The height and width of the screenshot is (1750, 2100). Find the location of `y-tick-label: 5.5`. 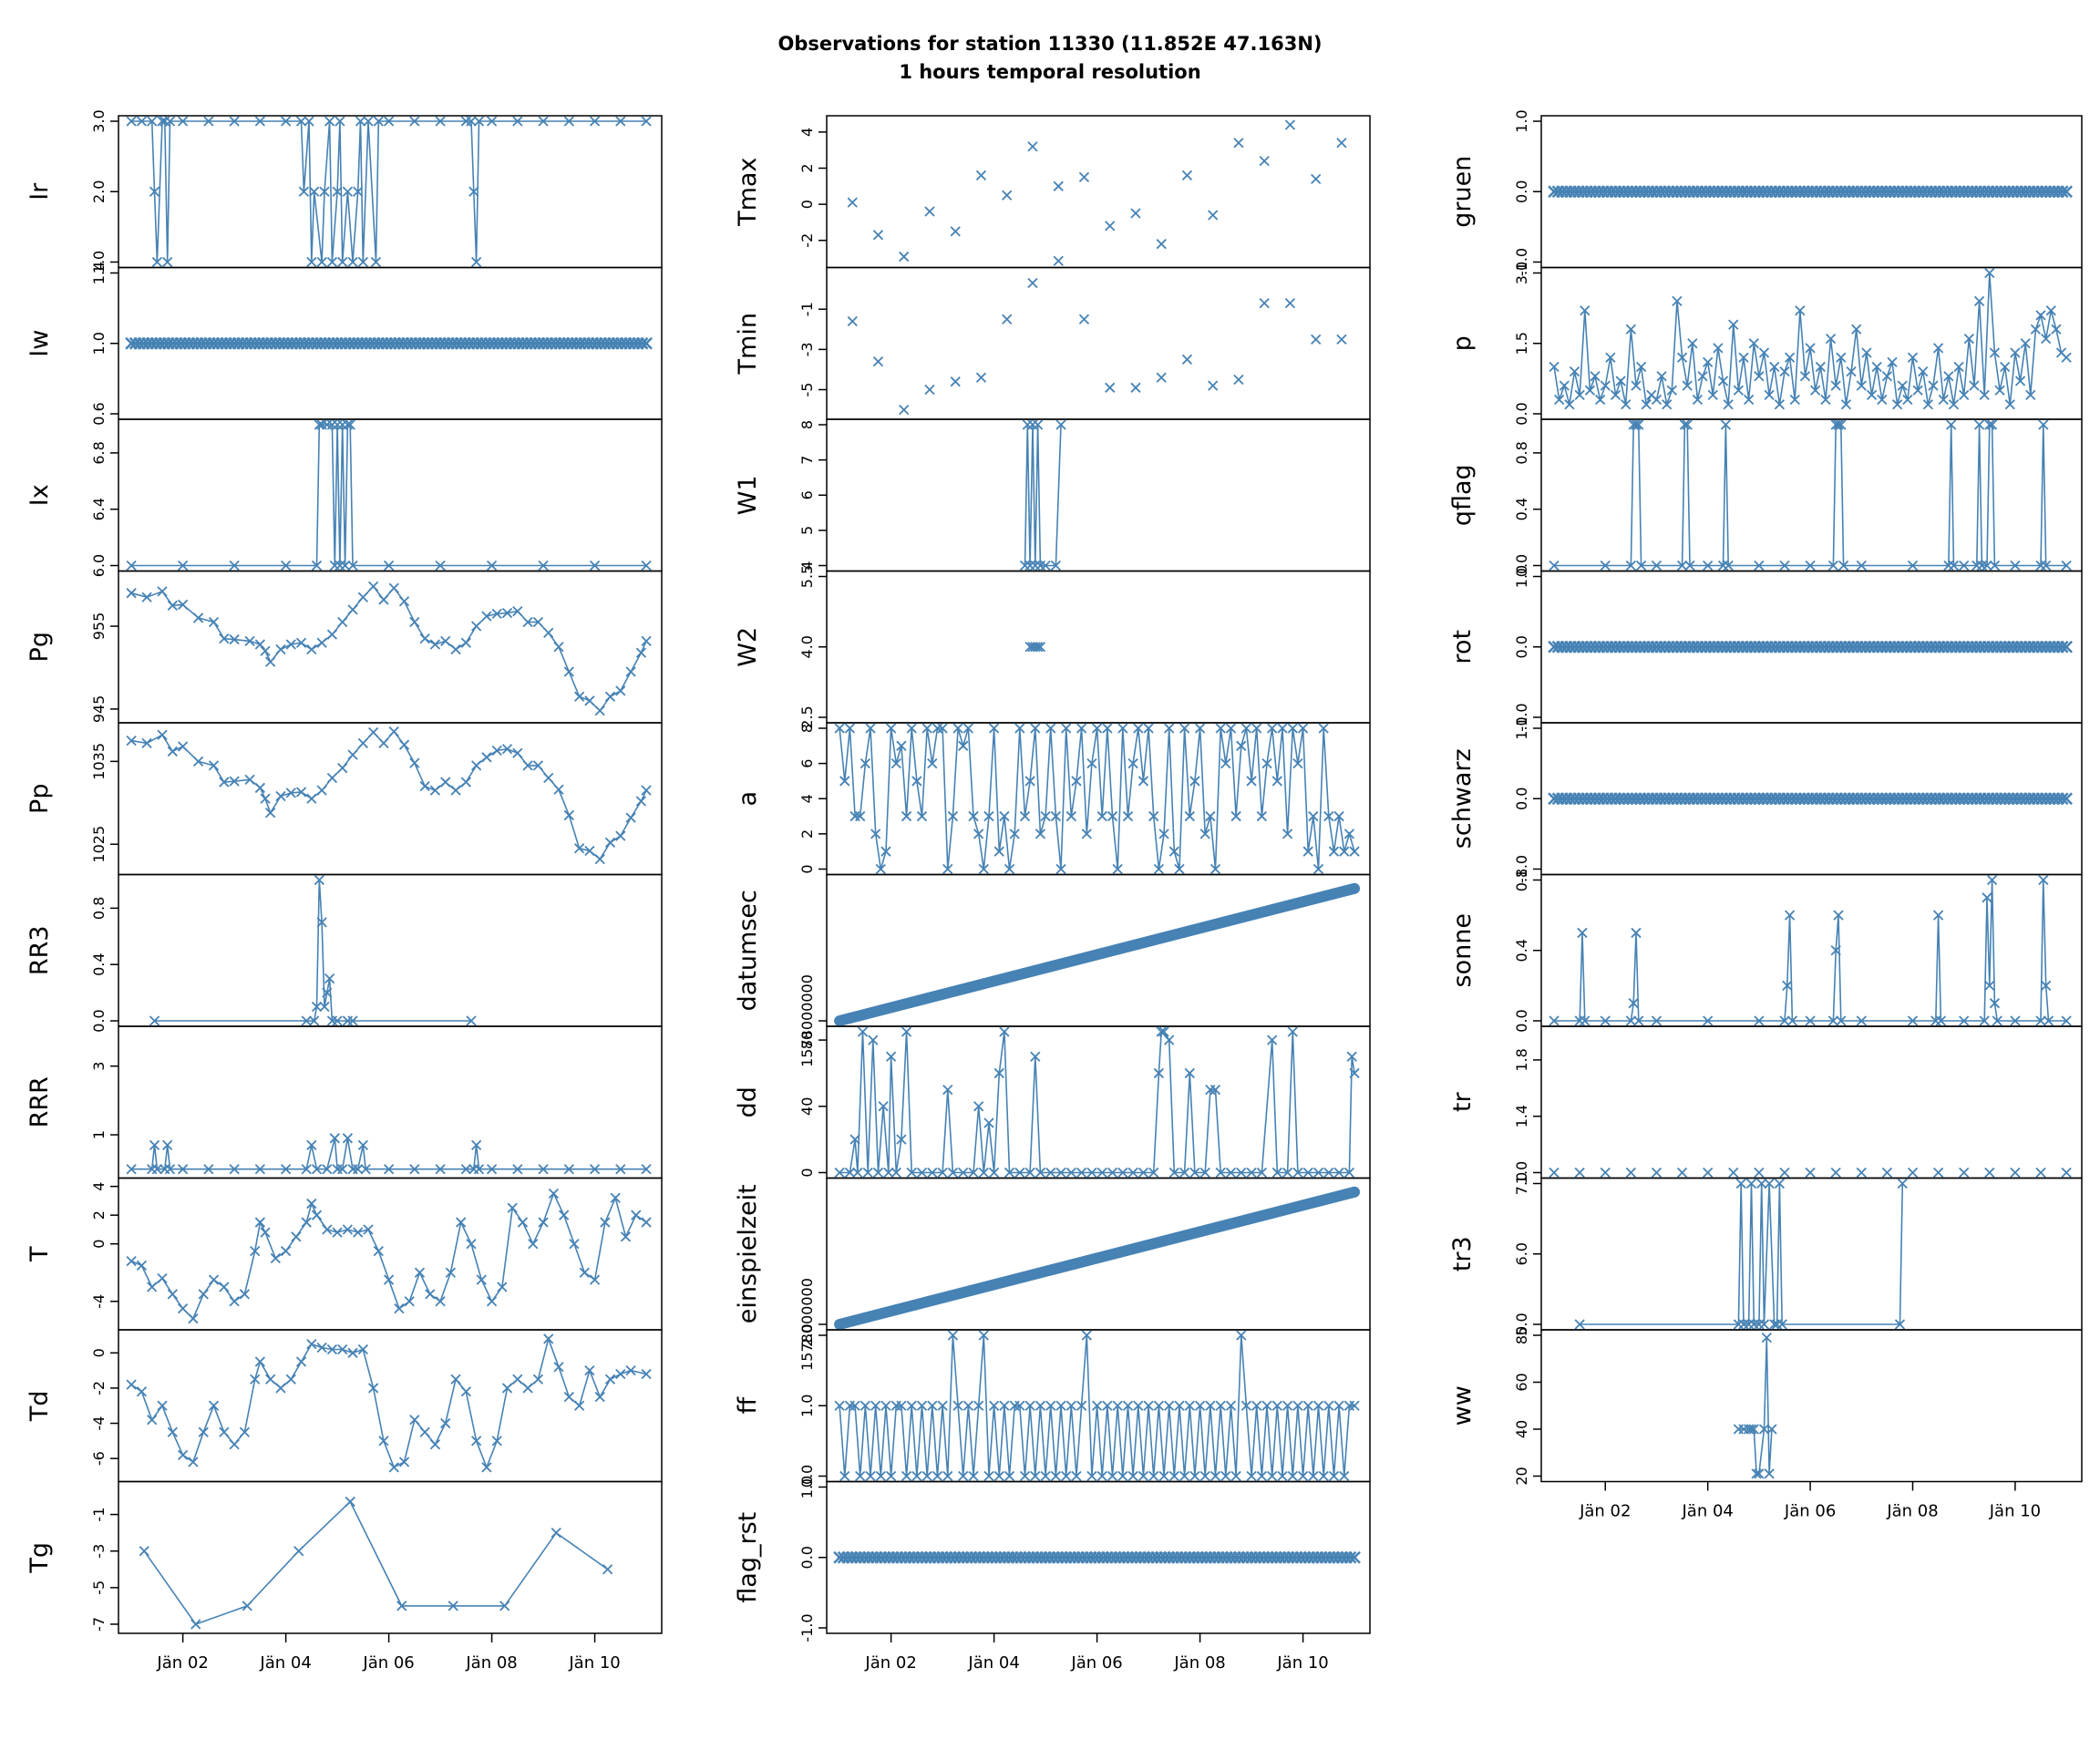

y-tick-label: 5.5 is located at coordinates (807, 576).